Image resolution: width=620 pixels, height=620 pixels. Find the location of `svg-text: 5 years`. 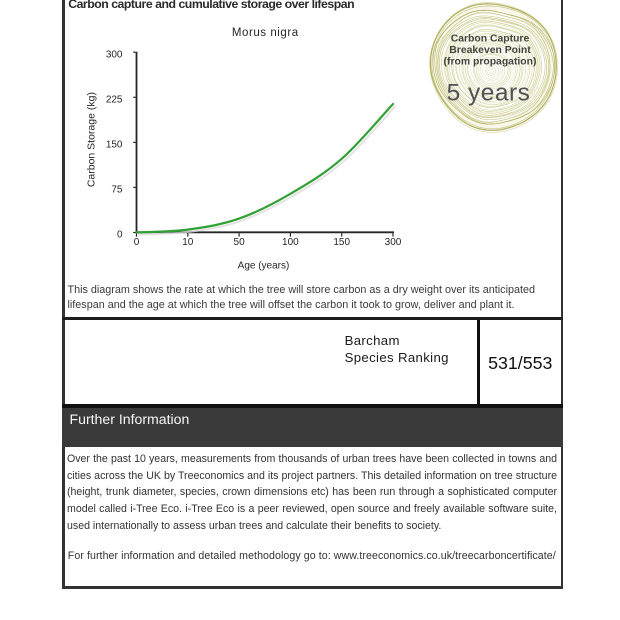

svg-text: 5 years is located at coordinates (488, 93).